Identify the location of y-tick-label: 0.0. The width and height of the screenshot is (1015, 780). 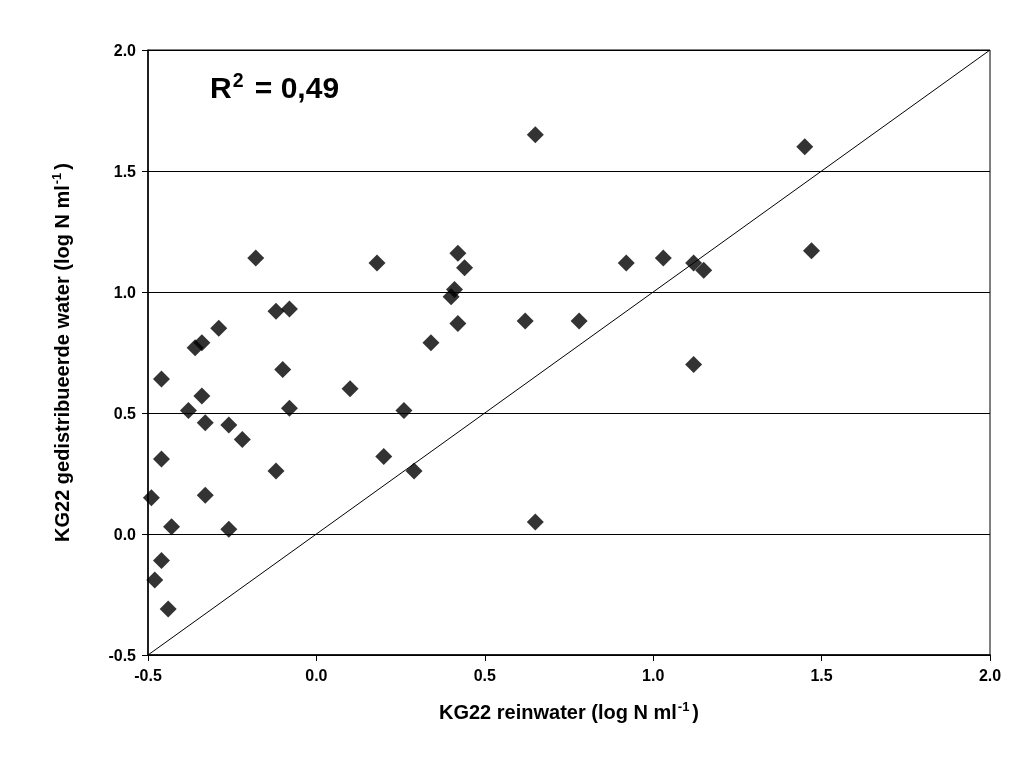
(125, 534).